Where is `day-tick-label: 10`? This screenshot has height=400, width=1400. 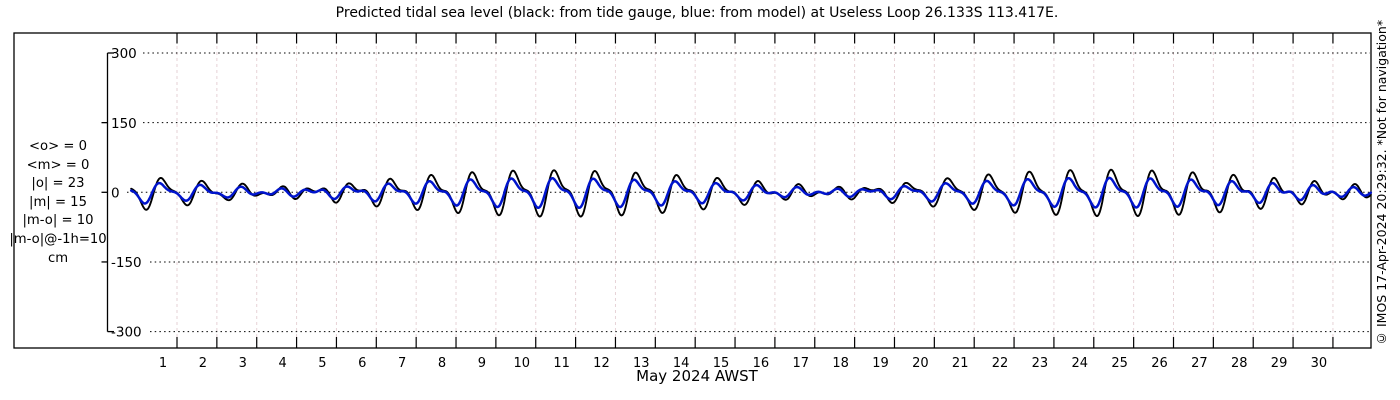 day-tick-label: 10 is located at coordinates (521, 363).